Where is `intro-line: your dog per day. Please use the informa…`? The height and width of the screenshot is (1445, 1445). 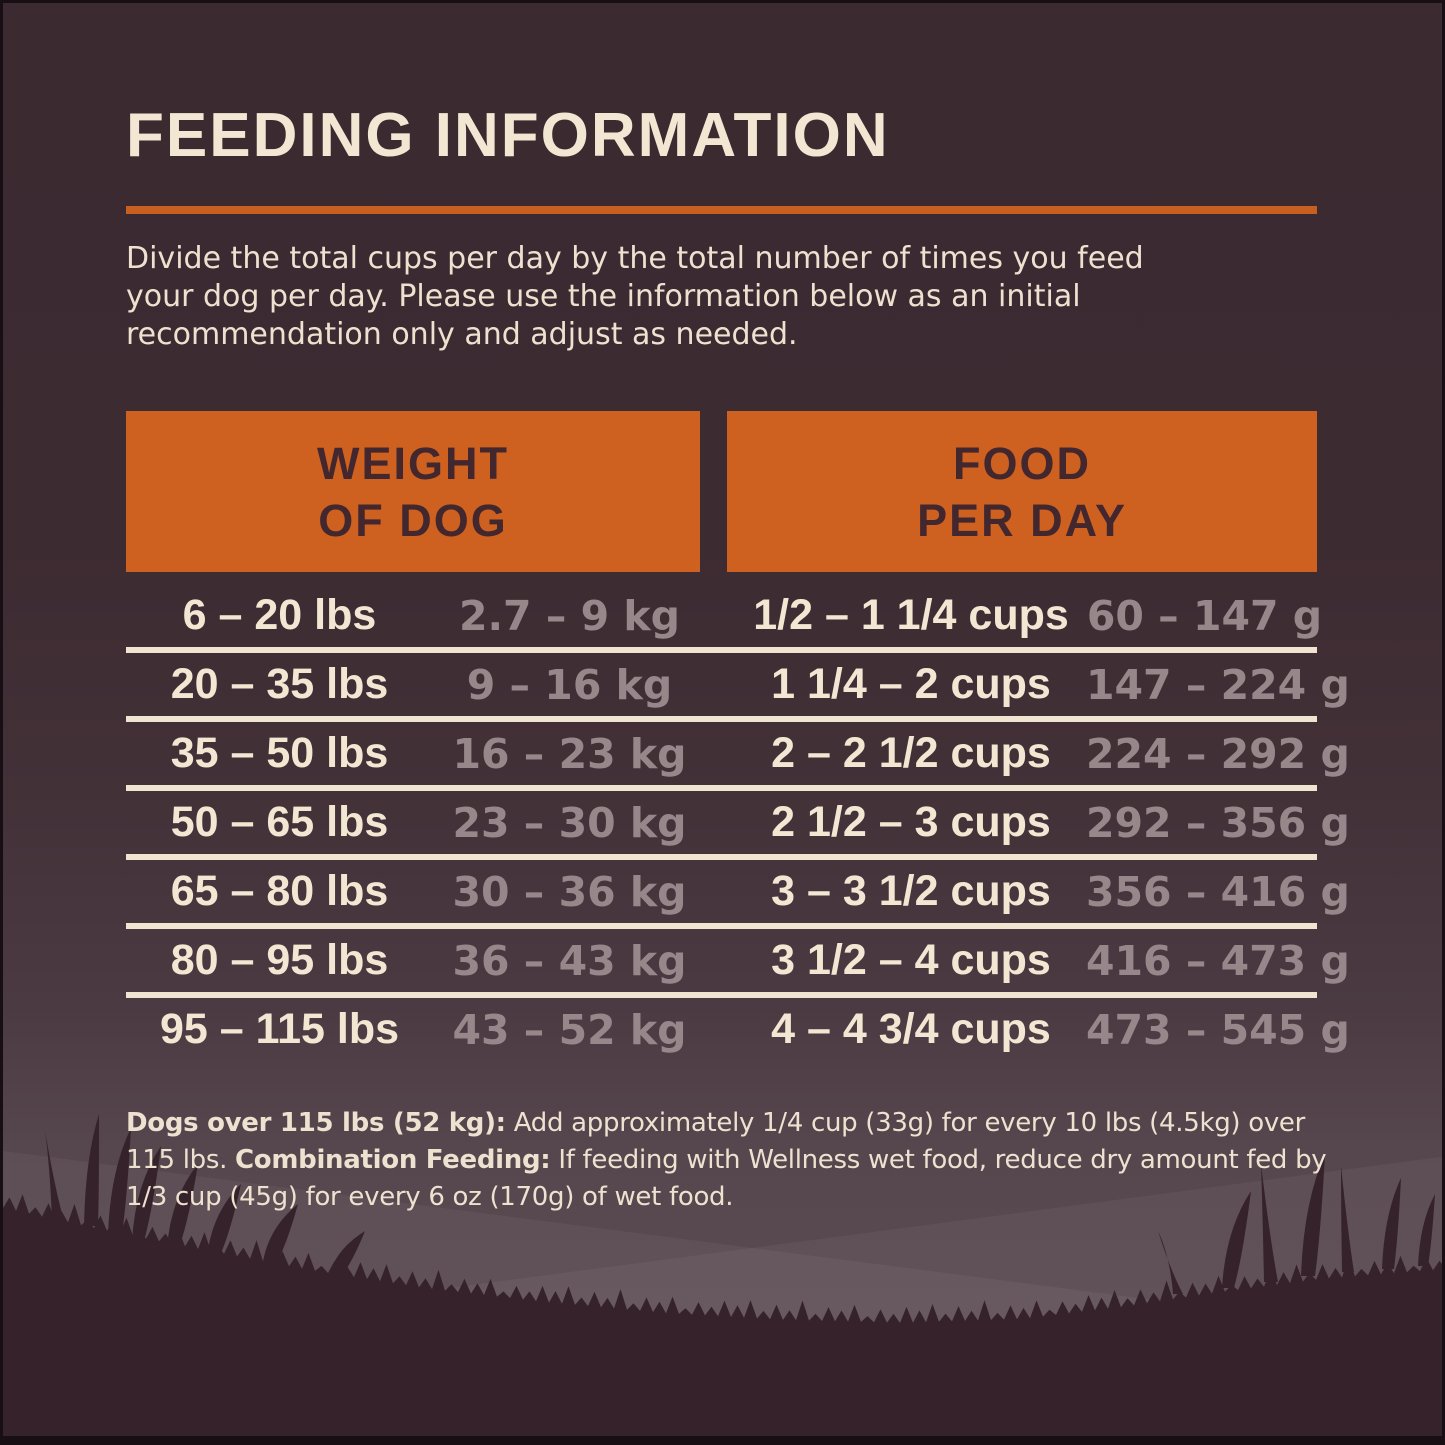
intro-line: your dog per day. Please use the informa… is located at coordinates (603, 296).